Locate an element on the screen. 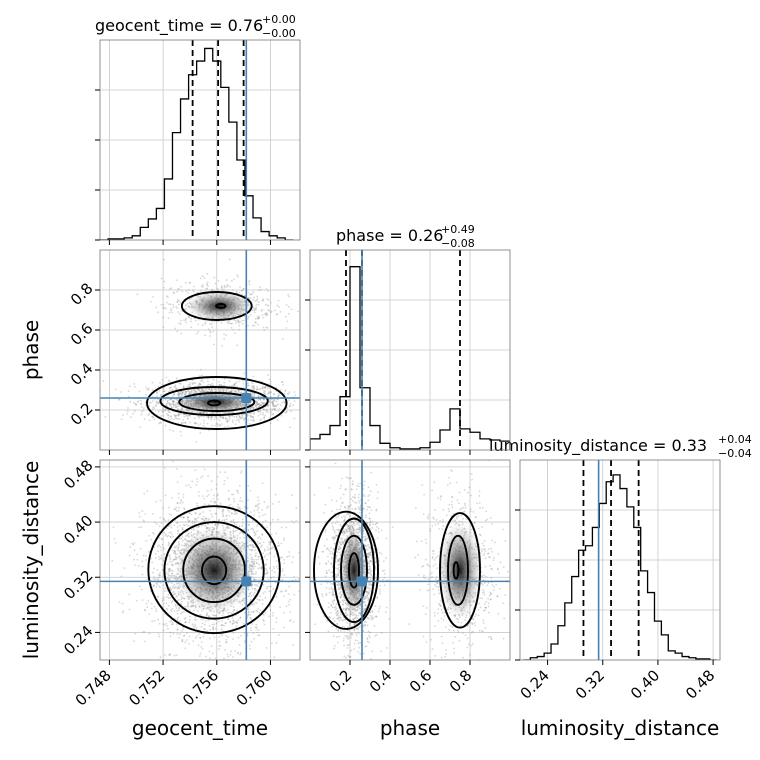  marginal-title-geocent-time: geocent_time = 0.76 is located at coordinates (179, 26).